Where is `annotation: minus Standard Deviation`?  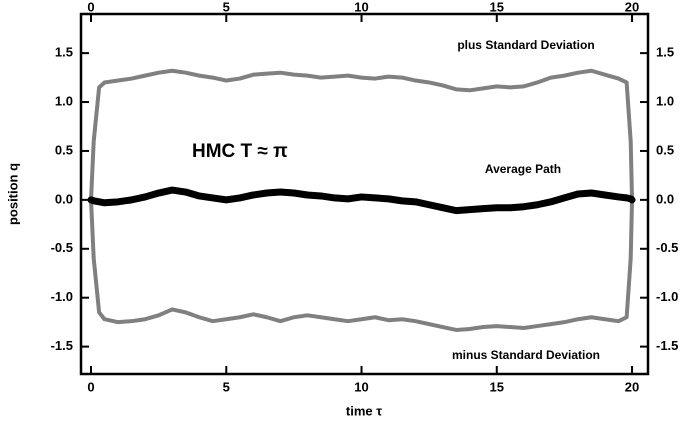
annotation: minus Standard Deviation is located at coordinates (526, 355).